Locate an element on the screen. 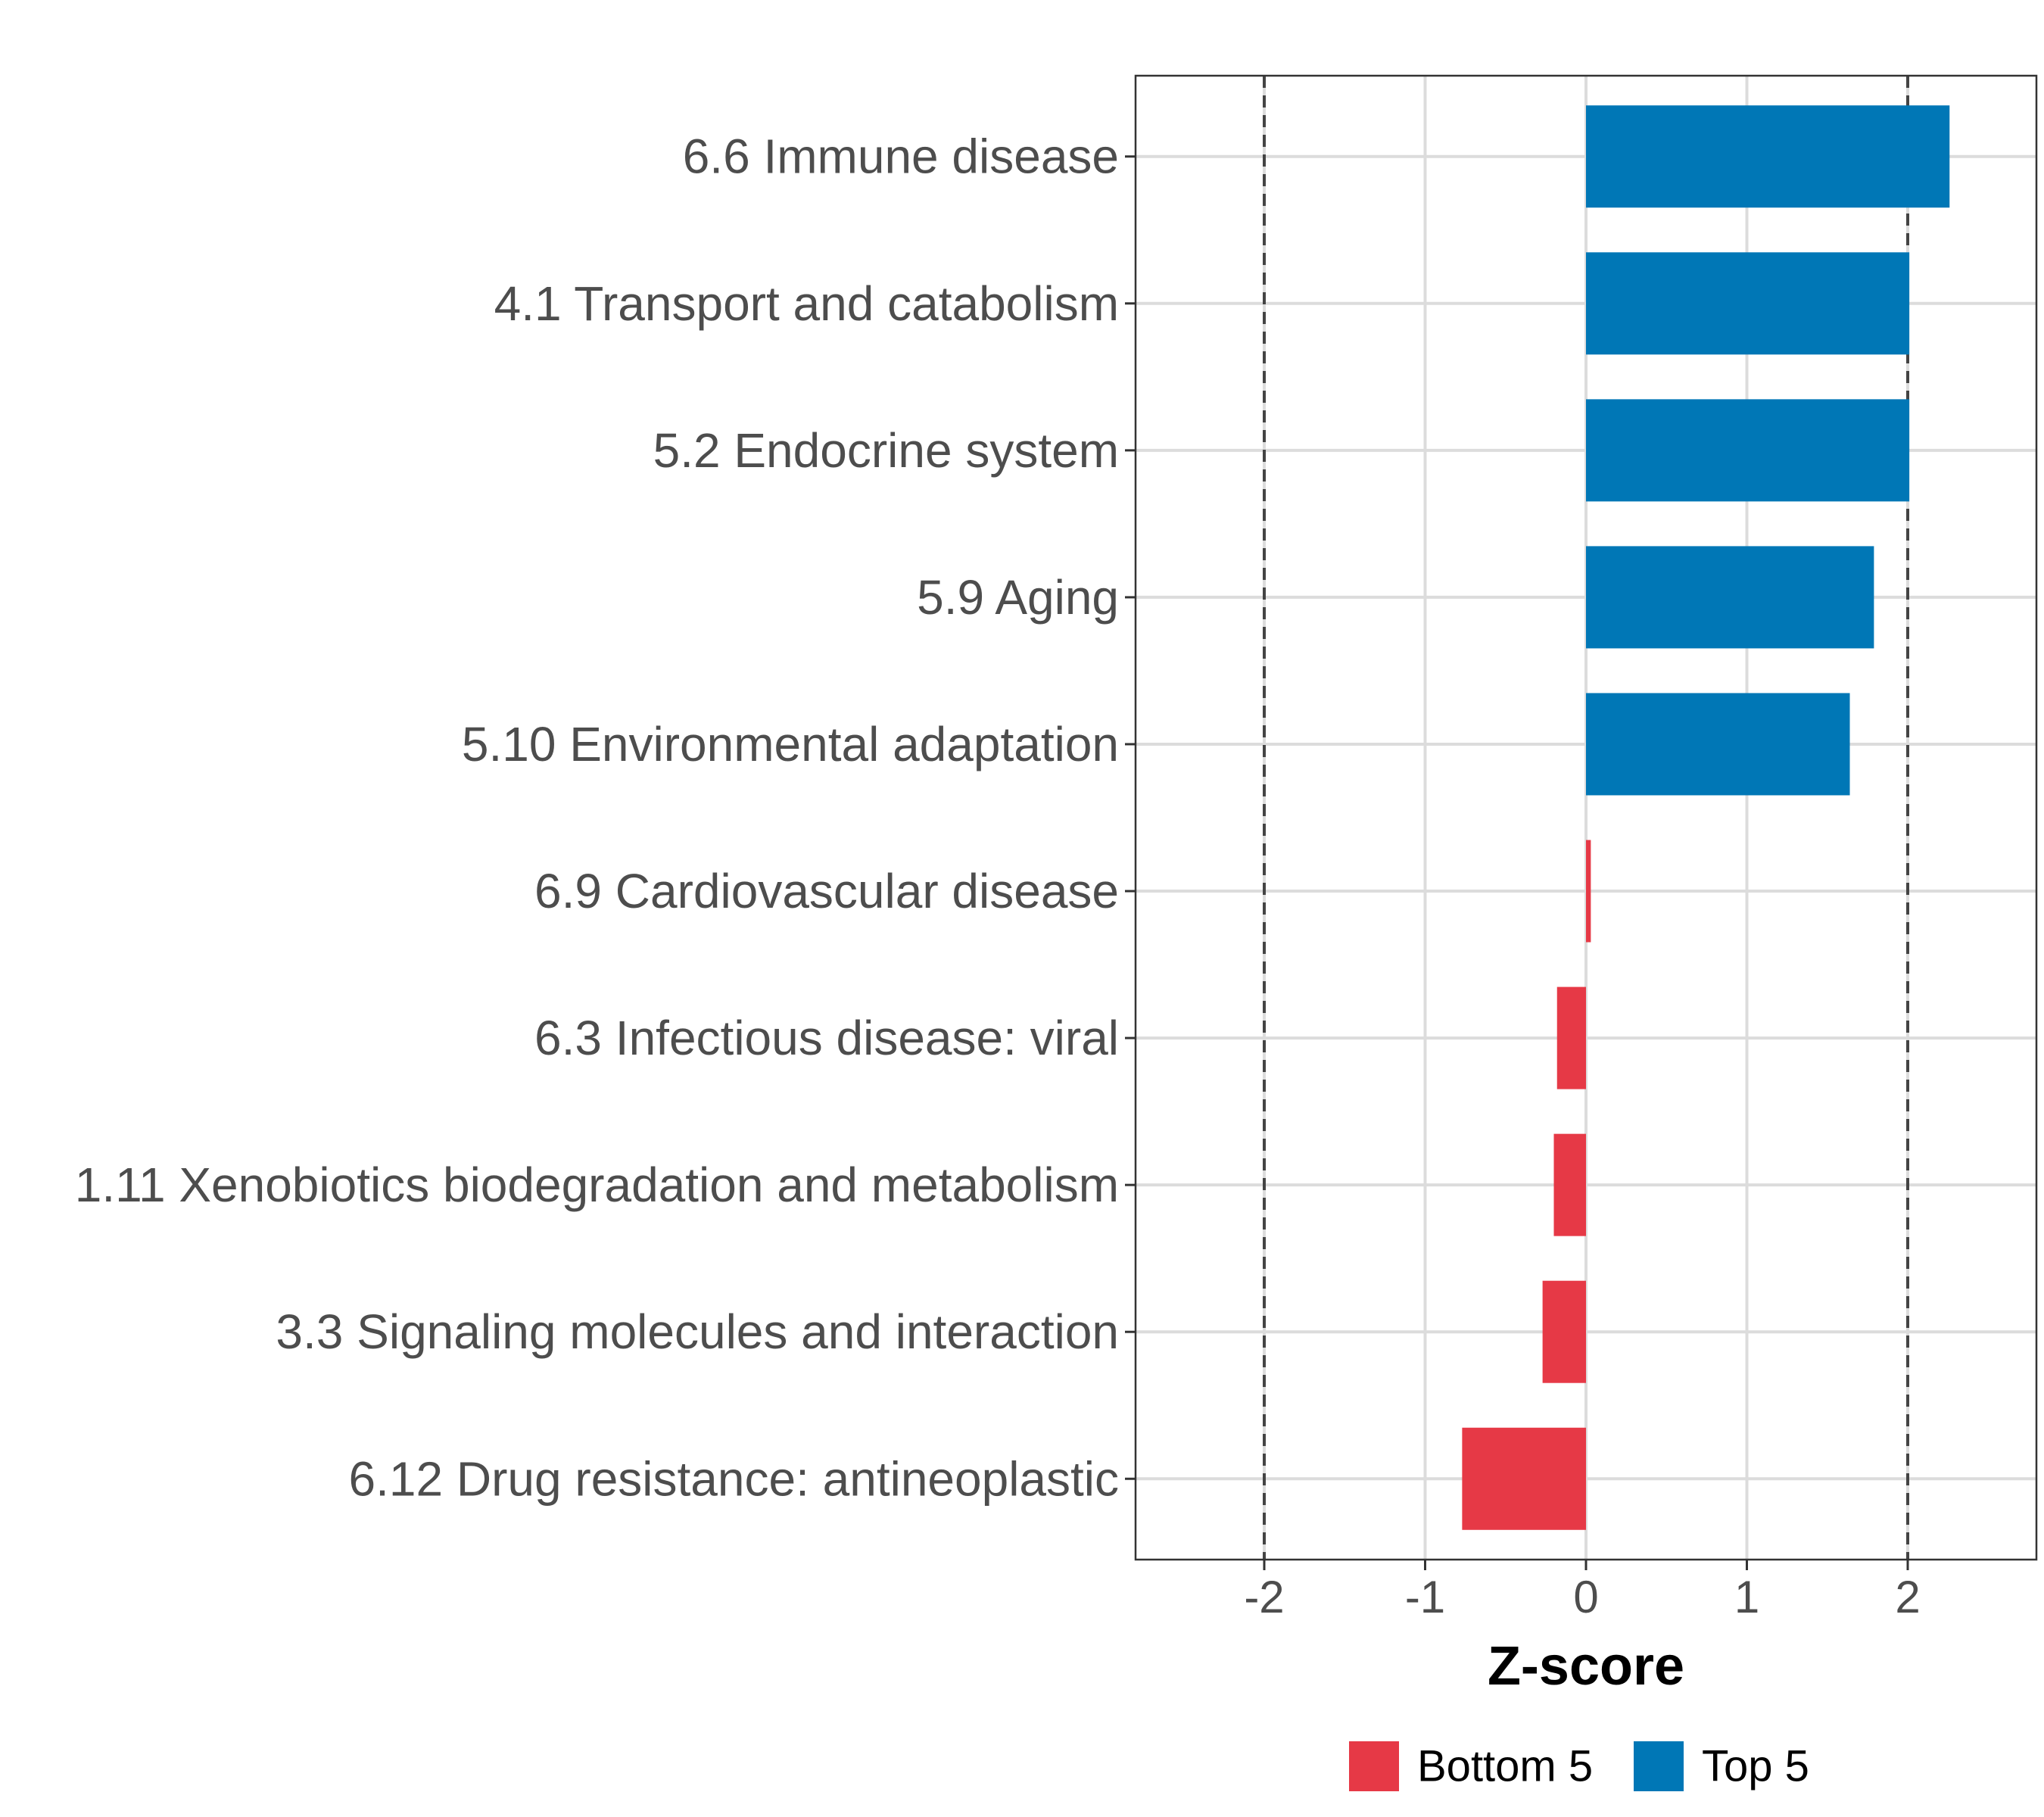 The height and width of the screenshot is (1817, 2044). category-label: 6.6 Immune disease is located at coordinates (901, 156).